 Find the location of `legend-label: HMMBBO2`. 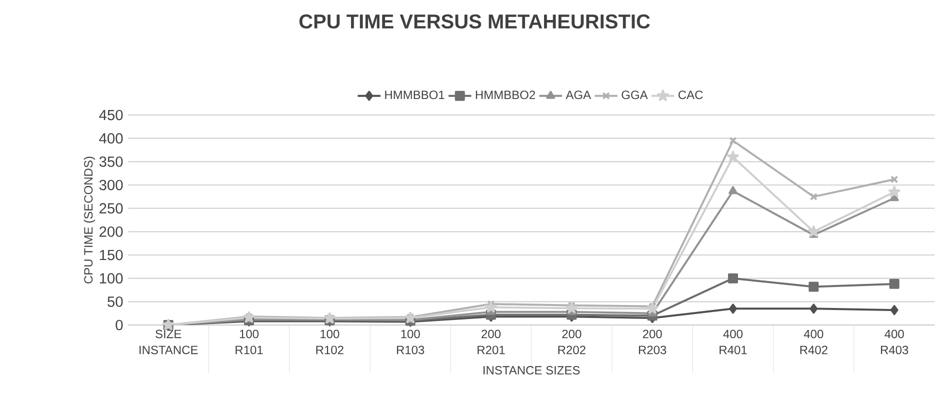

legend-label: HMMBBO2 is located at coordinates (506, 95).